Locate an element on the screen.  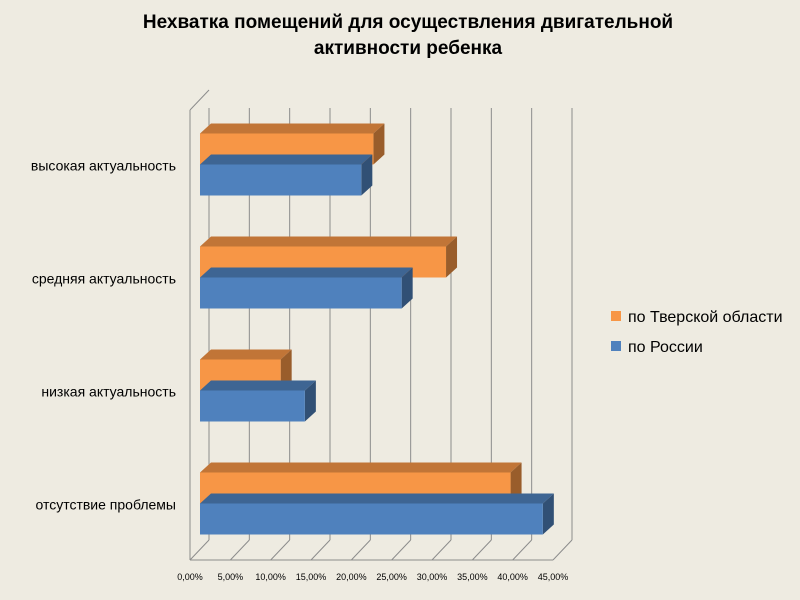
chart-title-line-2: активности ребенка is located at coordinates (408, 48).